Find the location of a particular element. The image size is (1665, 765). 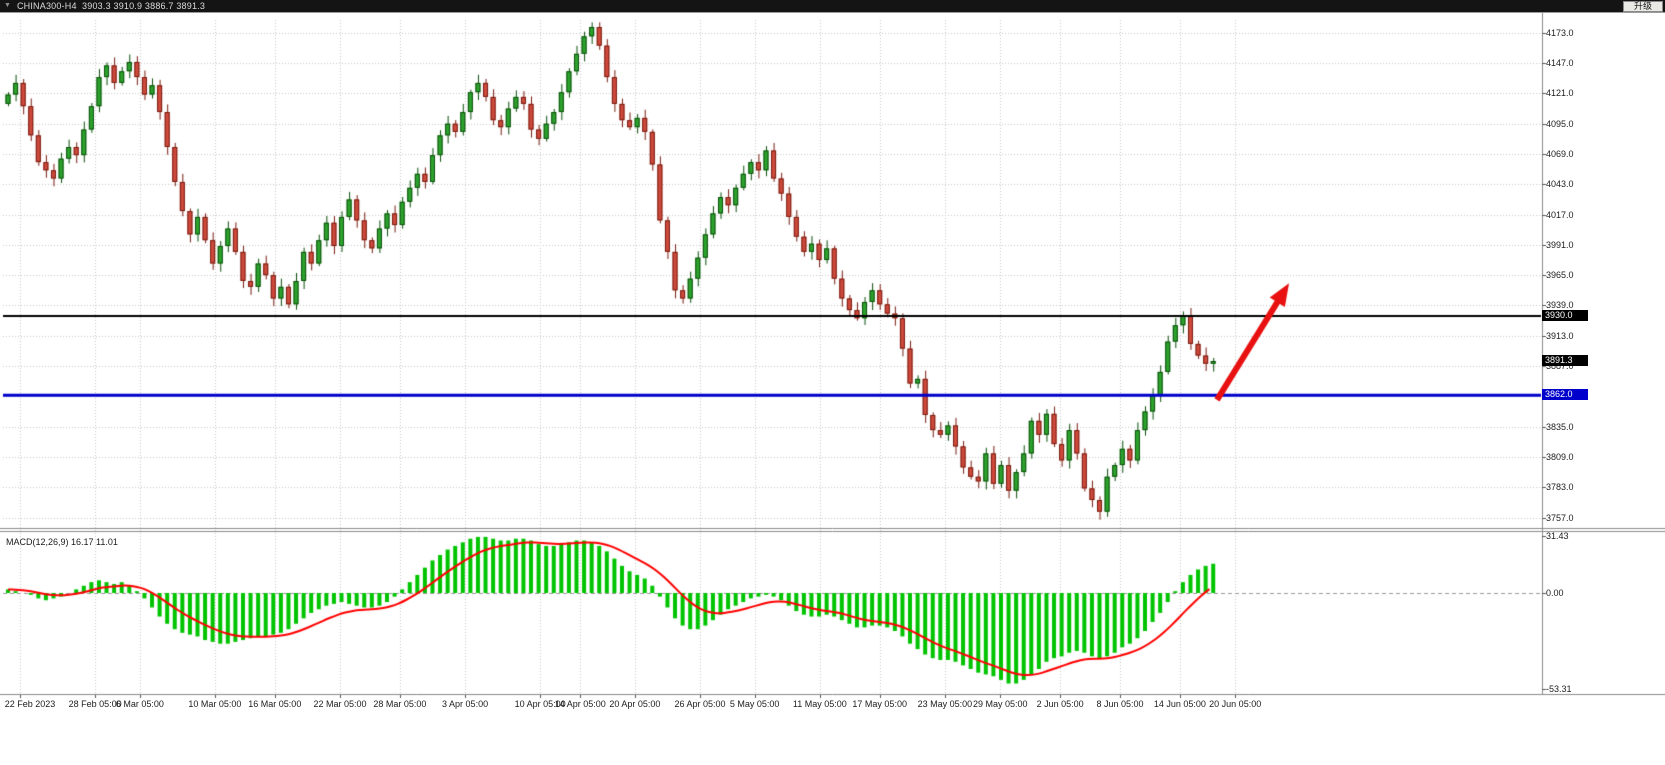

time-axis-label: 14 Jun 05:00 is located at coordinates (1179, 704).